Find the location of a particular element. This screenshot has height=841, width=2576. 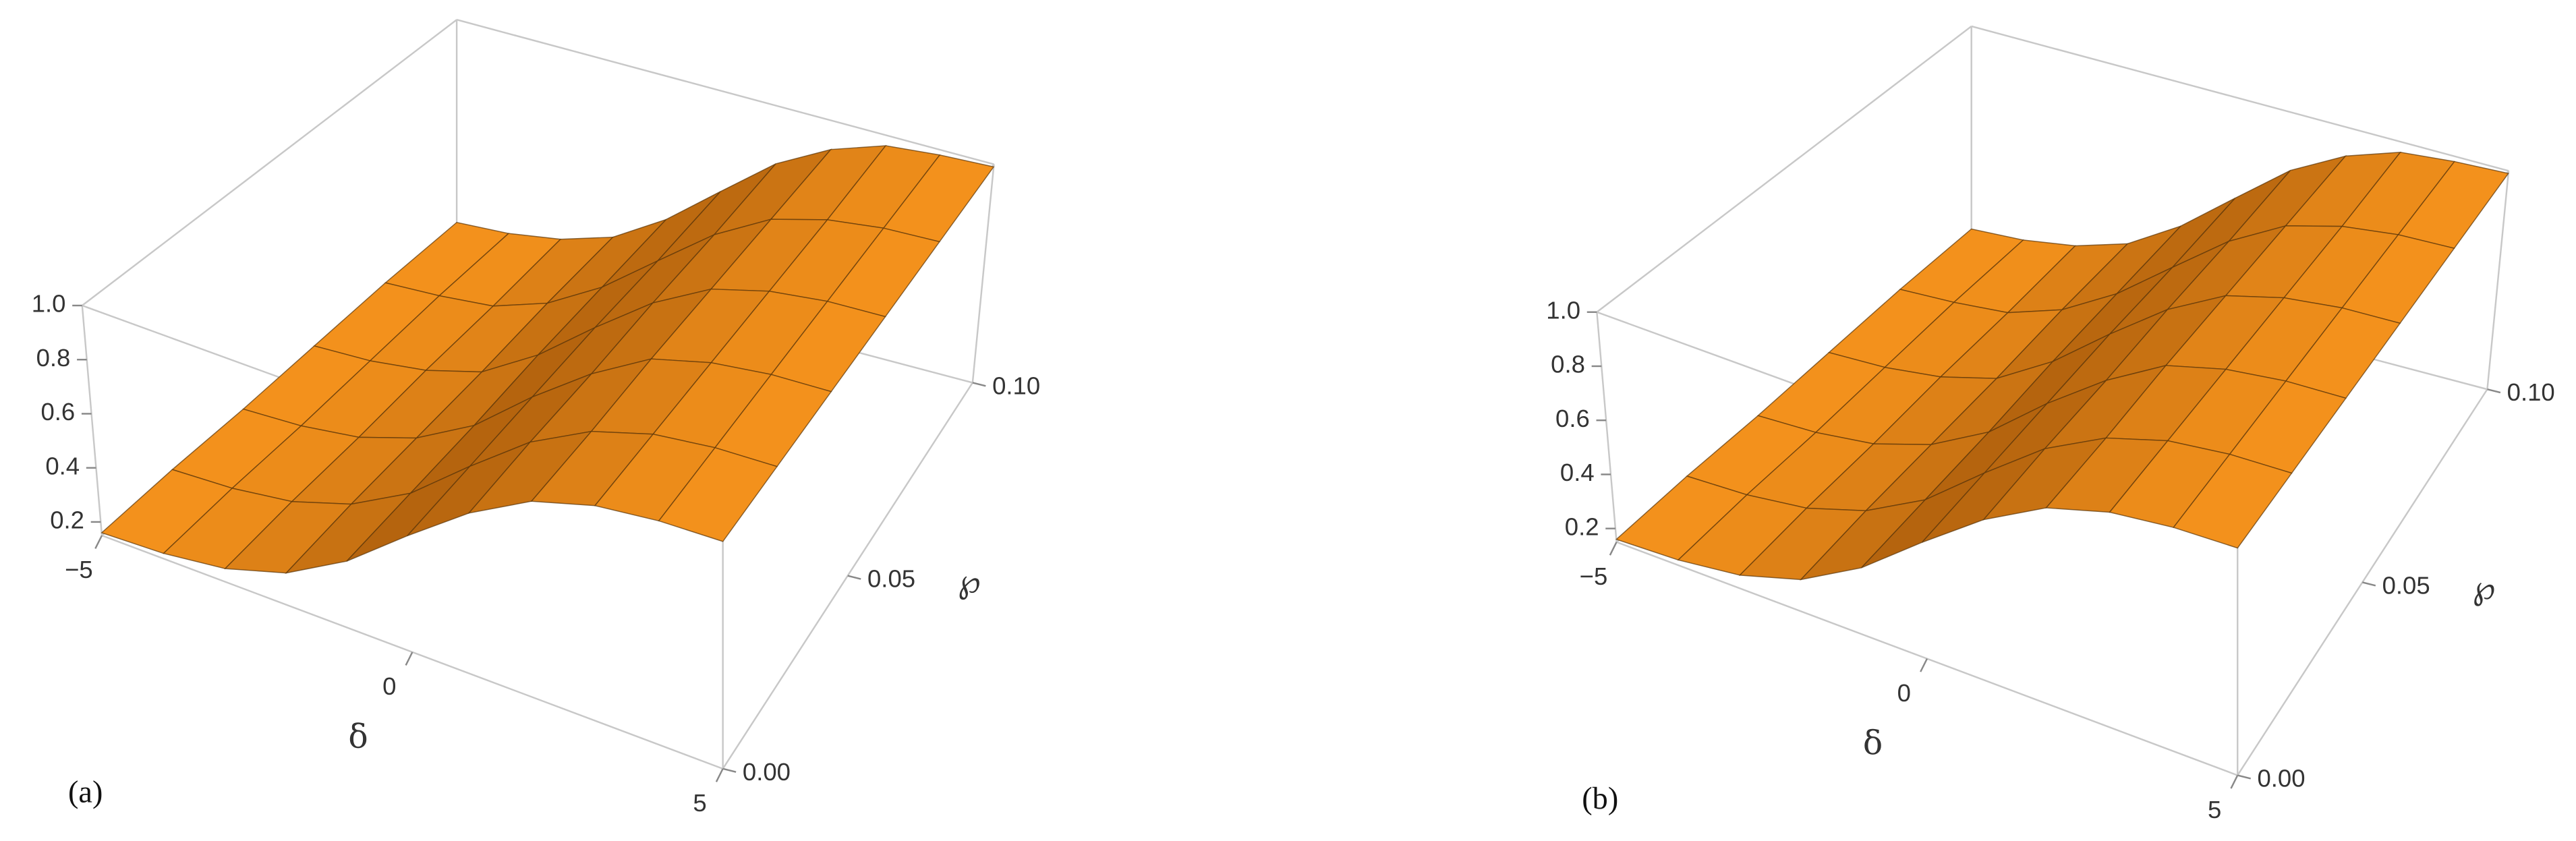

panel-label: (a) is located at coordinates (85, 792).